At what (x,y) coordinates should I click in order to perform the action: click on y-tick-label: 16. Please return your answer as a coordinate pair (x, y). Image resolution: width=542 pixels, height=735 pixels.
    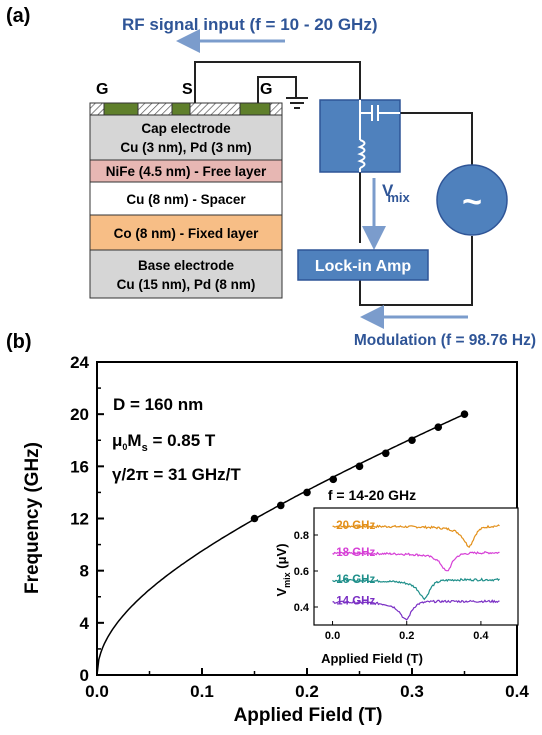
    Looking at the image, I should click on (79, 466).